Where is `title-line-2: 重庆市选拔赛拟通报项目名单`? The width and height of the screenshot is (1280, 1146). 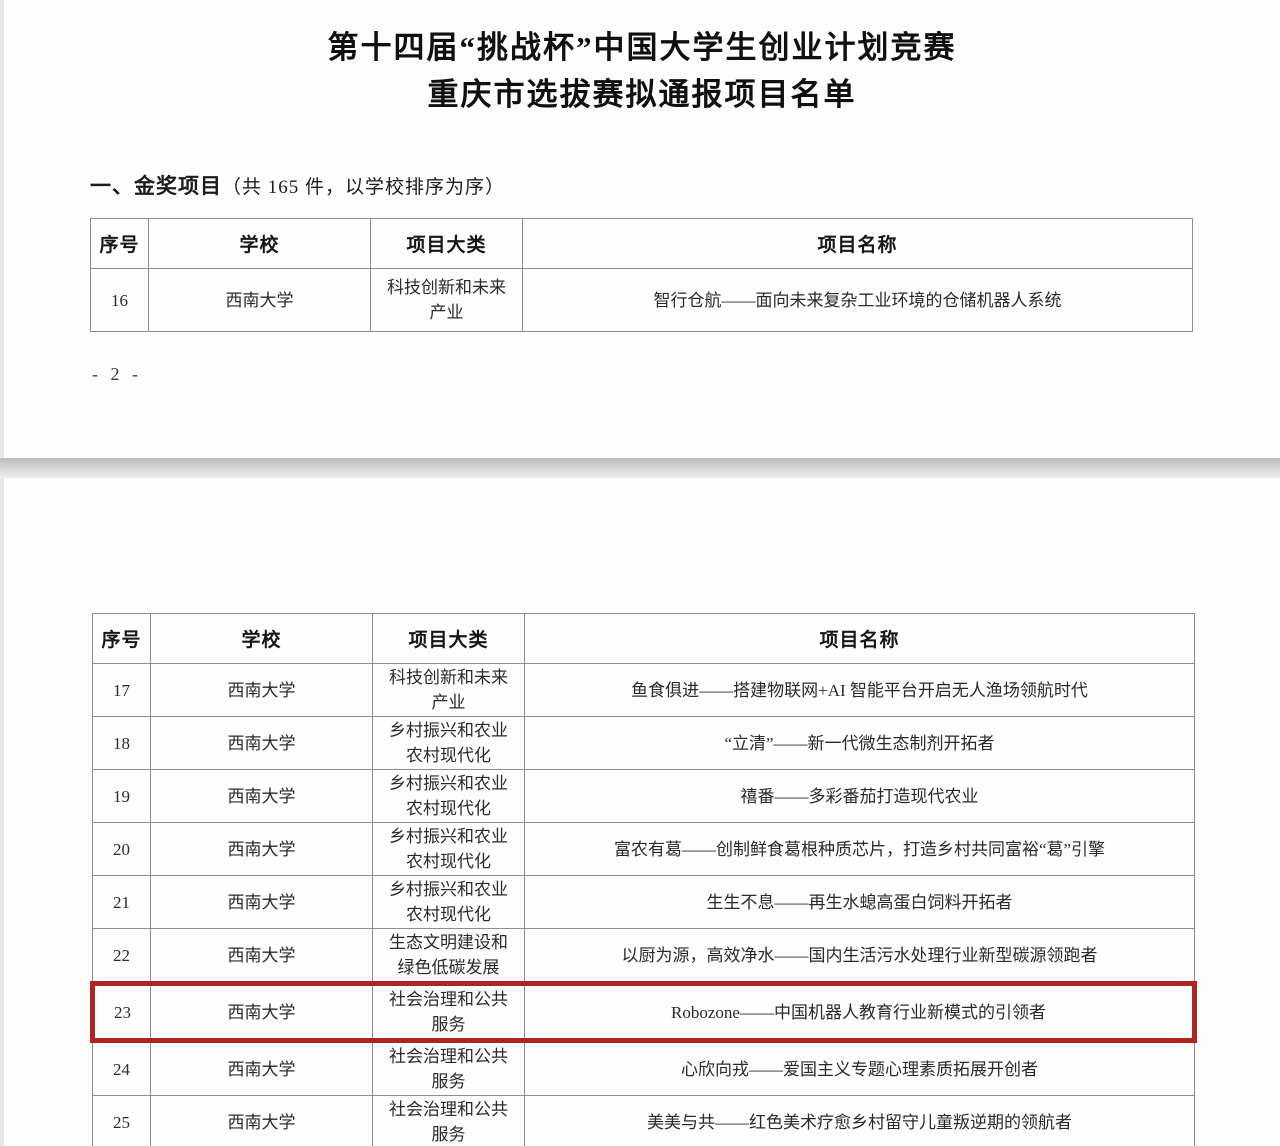 title-line-2: 重庆市选拔赛拟通报项目名单 is located at coordinates (642, 94).